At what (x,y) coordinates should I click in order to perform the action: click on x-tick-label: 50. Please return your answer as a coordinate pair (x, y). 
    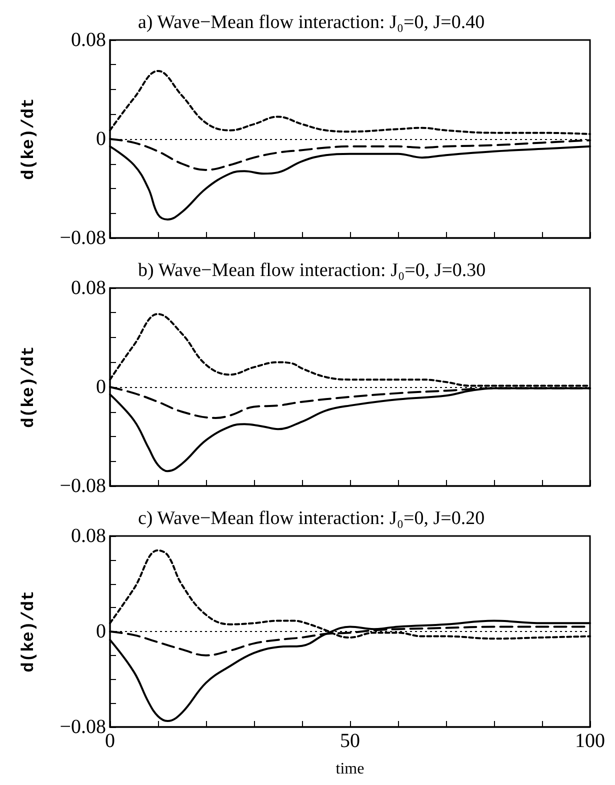
    Looking at the image, I should click on (350, 741).